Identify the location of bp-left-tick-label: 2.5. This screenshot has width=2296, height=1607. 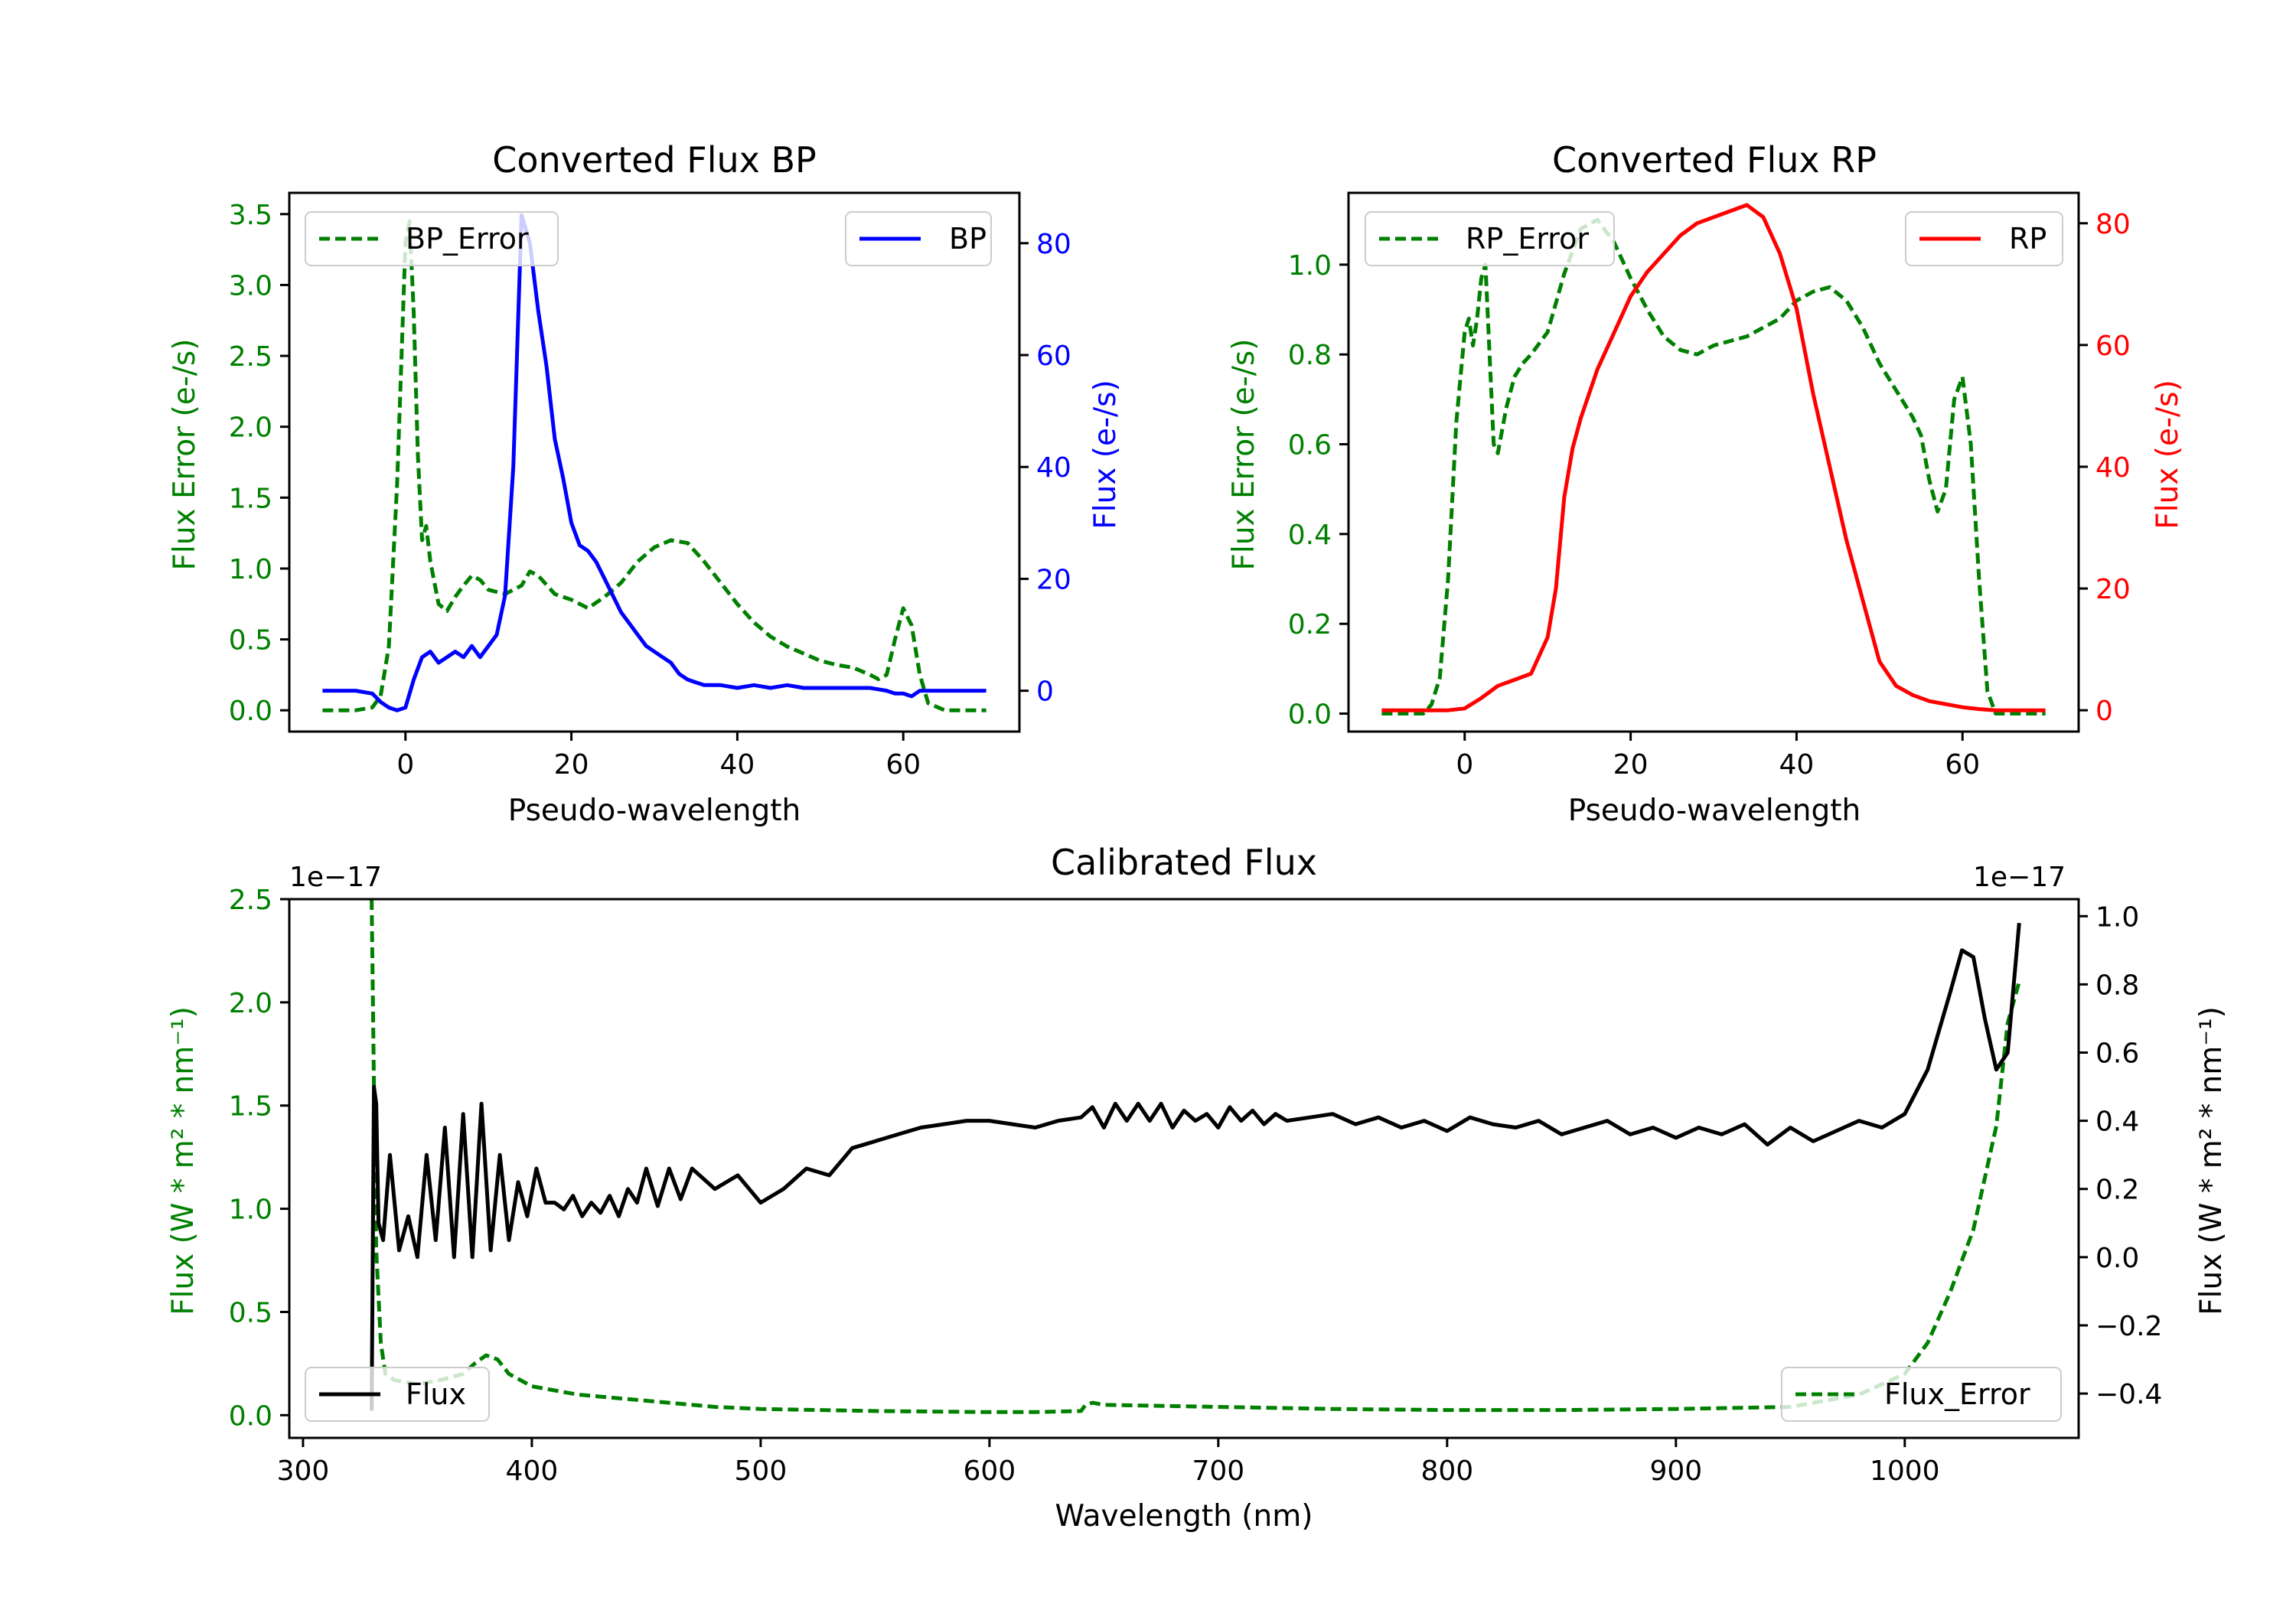
(250, 357).